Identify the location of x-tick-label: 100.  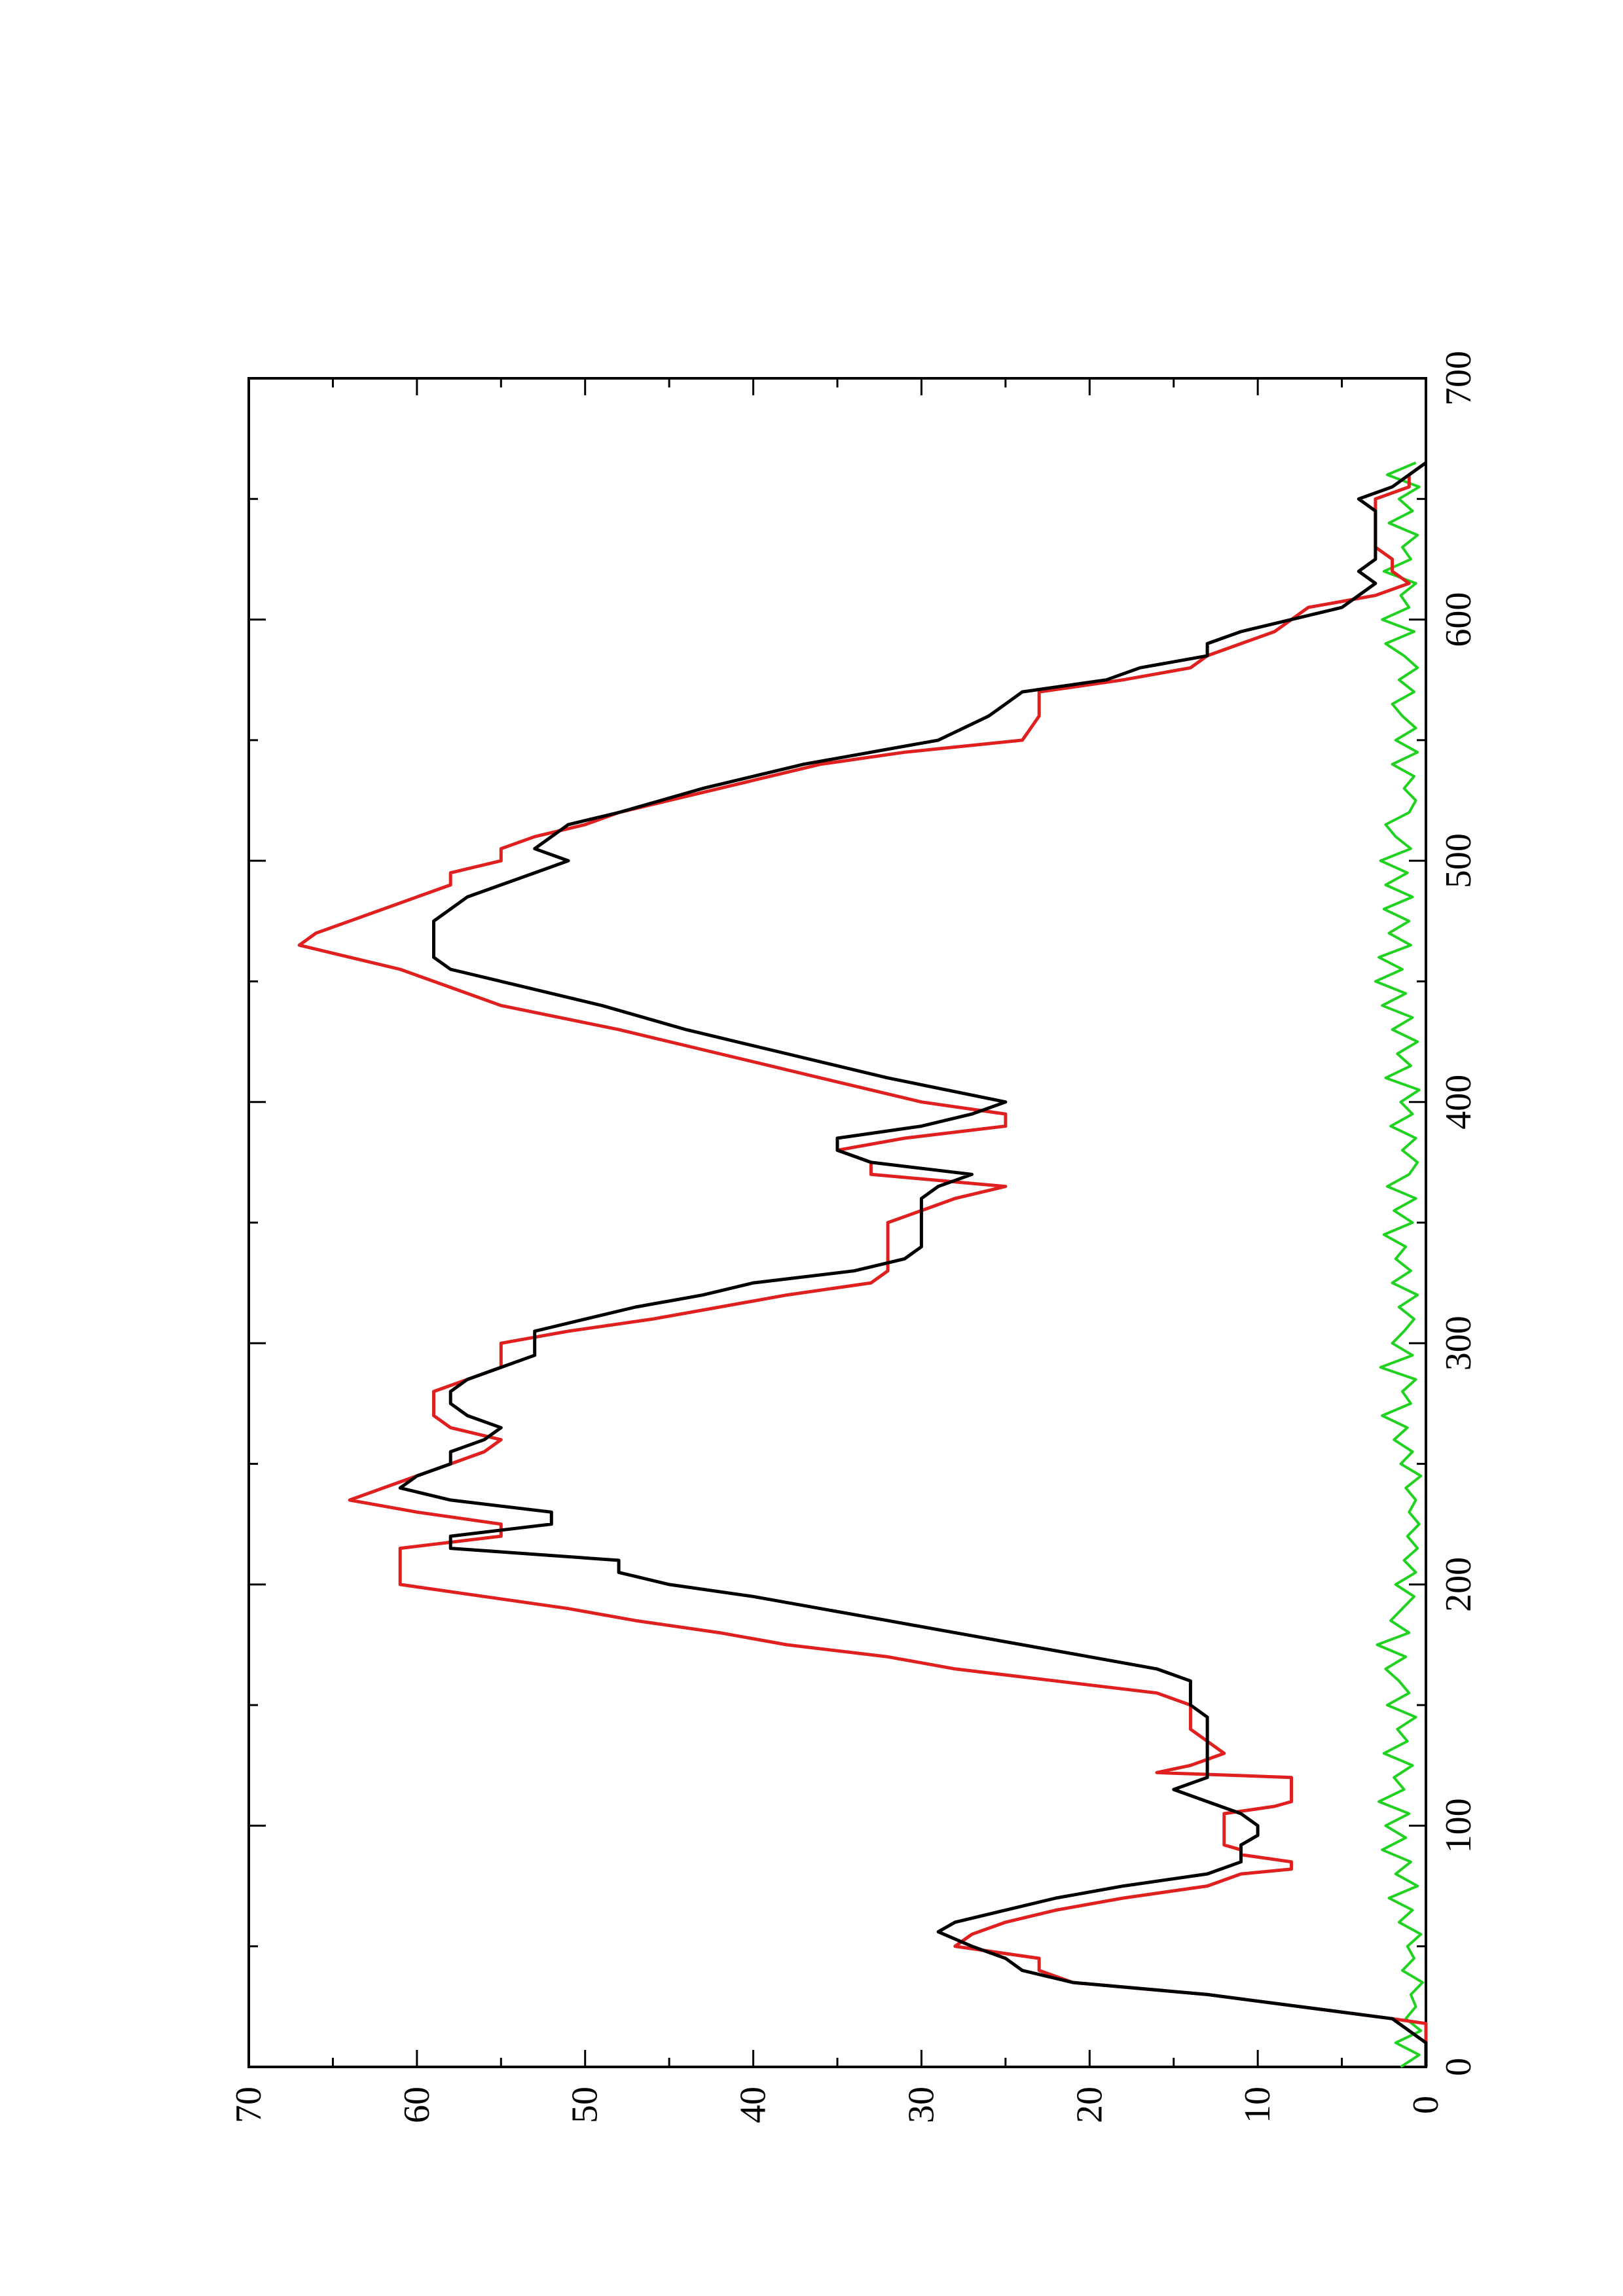
(1458, 1825).